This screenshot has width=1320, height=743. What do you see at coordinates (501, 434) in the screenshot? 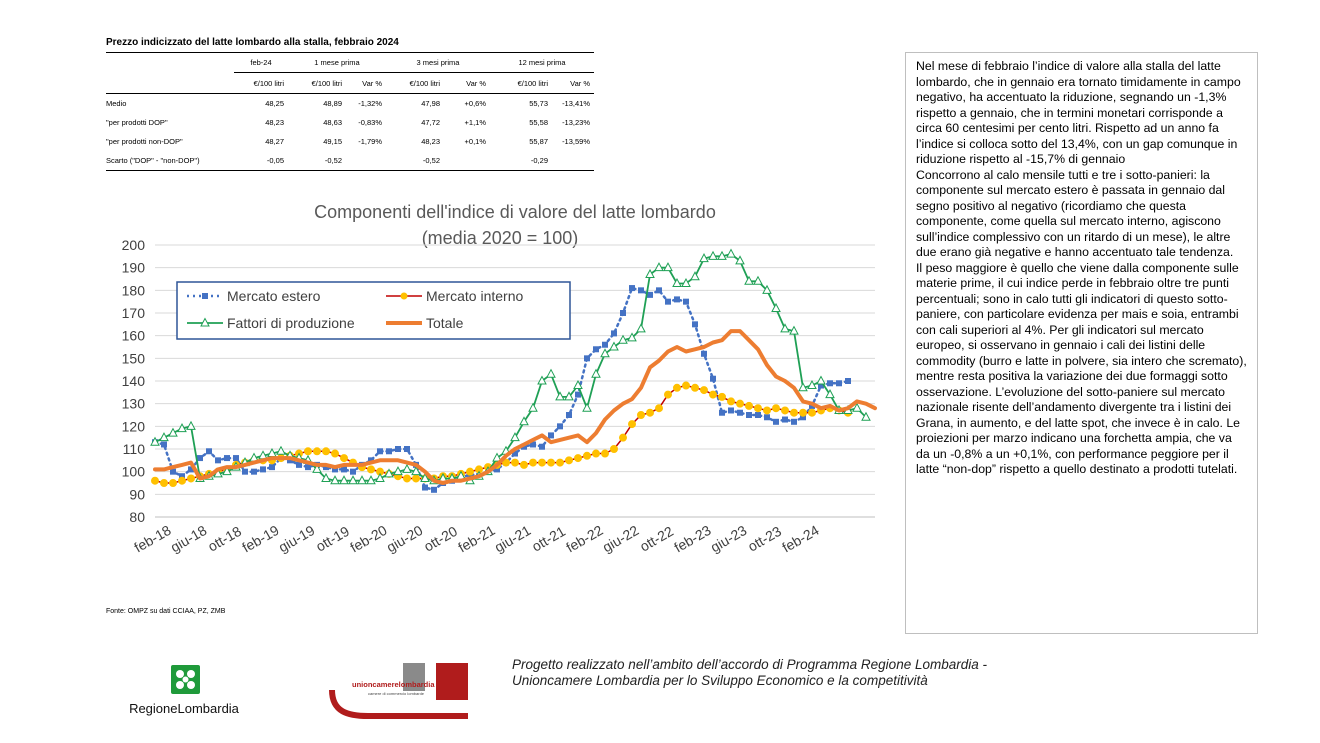
I see `series-line` at bounding box center [501, 434].